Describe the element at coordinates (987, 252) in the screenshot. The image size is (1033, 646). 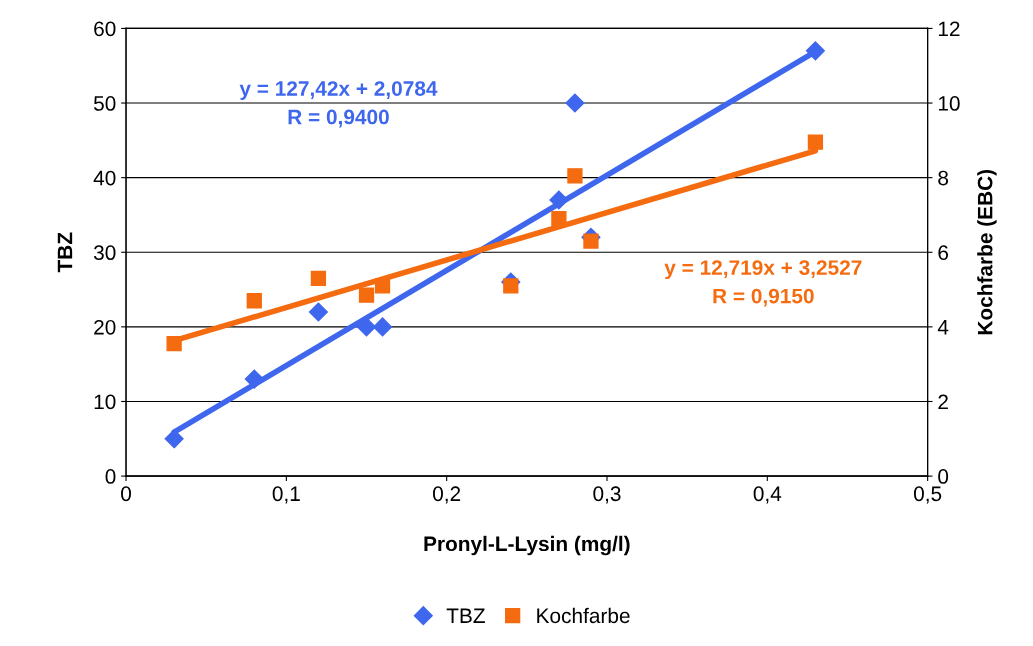
I see `y2-axis-title: Kochfarbe (EBC)` at that location.